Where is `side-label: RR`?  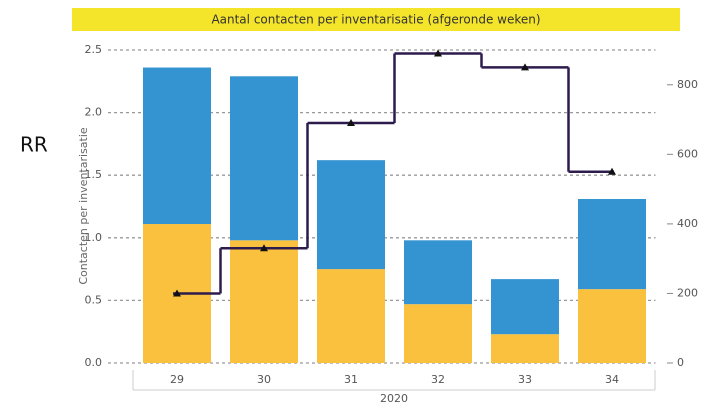
side-label: RR is located at coordinates (34, 145).